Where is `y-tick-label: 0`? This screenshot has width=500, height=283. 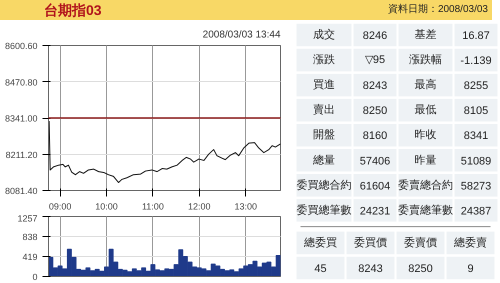 y-tick-label: 0 is located at coordinates (35, 277).